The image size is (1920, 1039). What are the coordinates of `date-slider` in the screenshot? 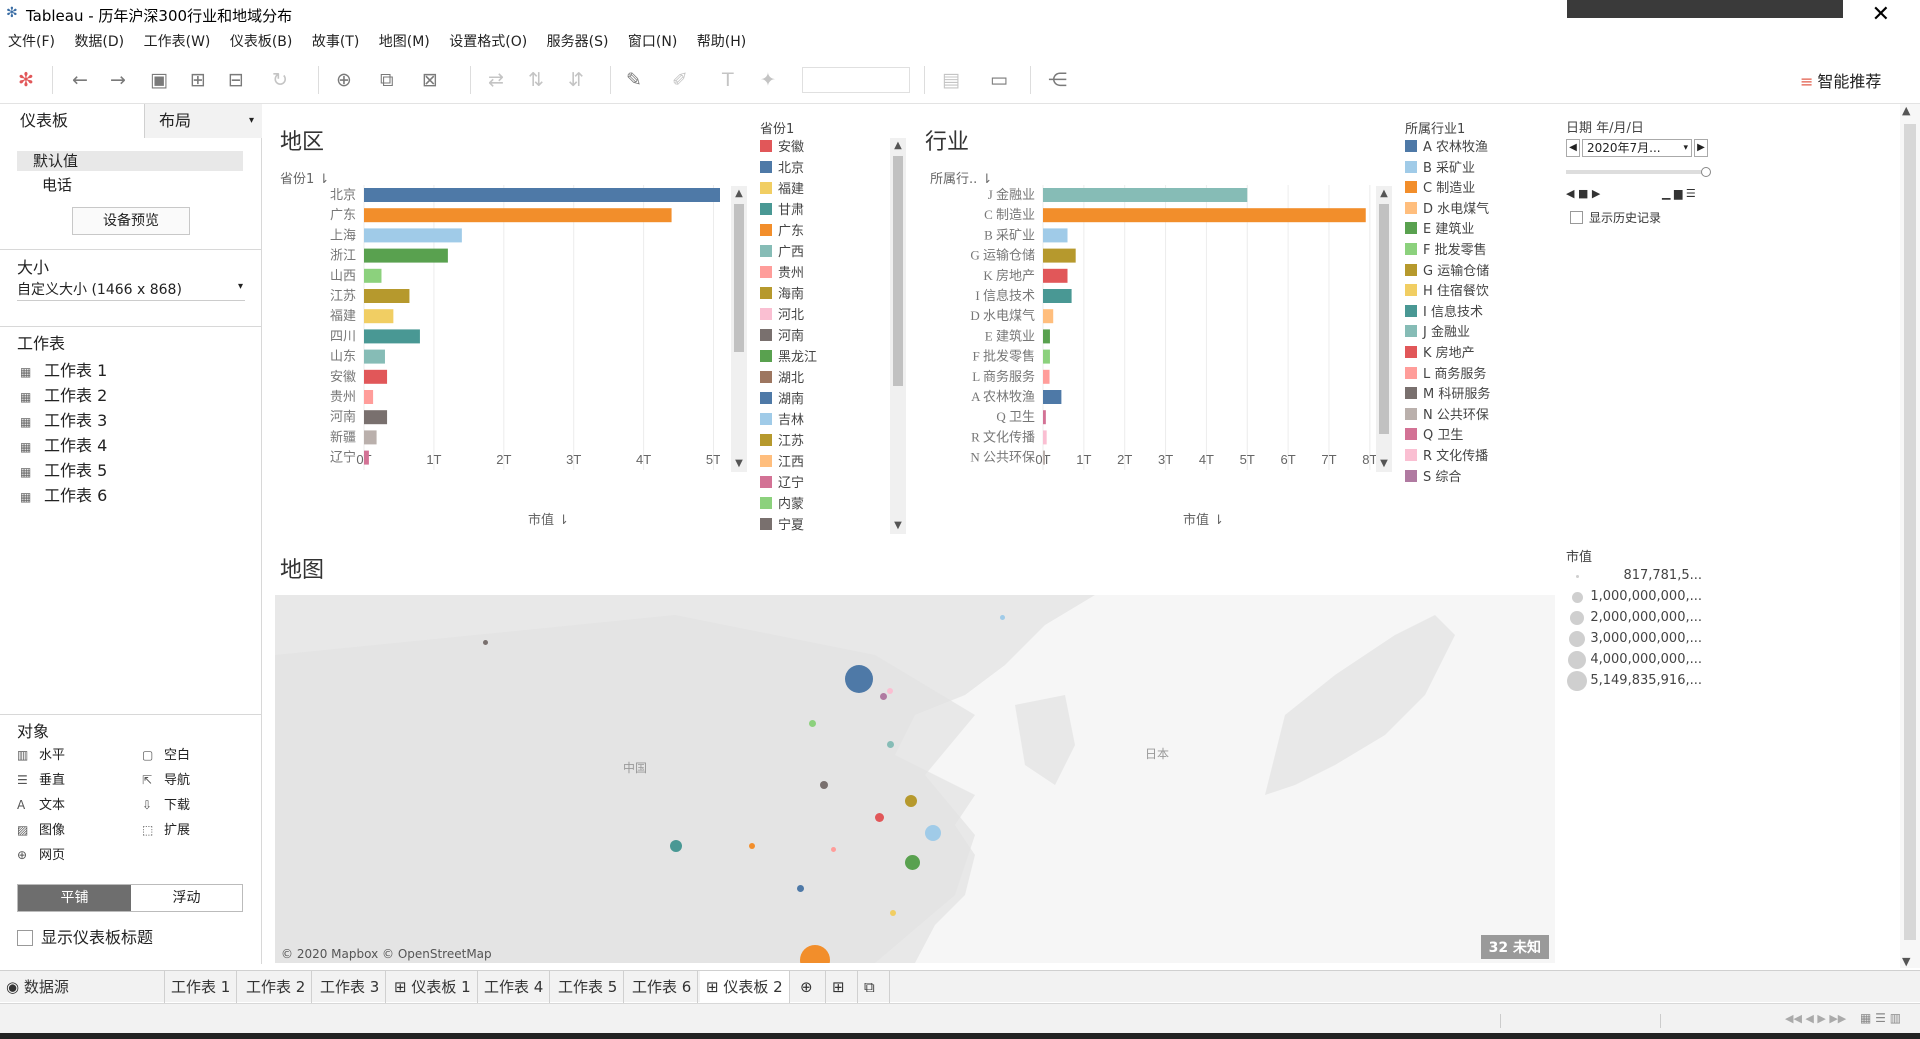 It's located at (1635, 172).